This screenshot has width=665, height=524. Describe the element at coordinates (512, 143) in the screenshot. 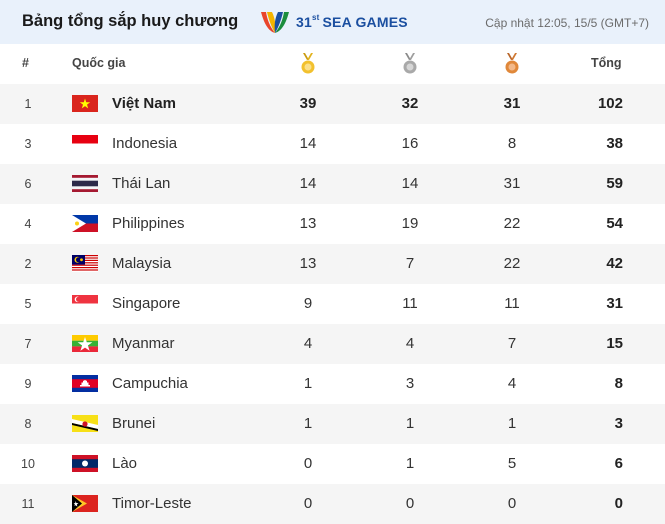

I see `row-bronze: 8` at that location.